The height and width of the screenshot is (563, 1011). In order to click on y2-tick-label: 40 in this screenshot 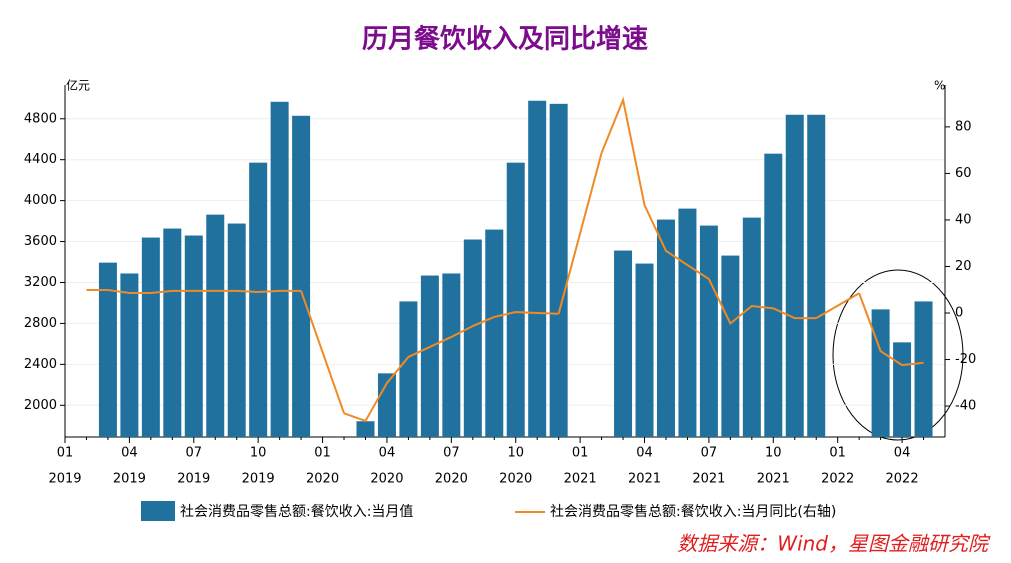, I will do `click(963, 219)`.